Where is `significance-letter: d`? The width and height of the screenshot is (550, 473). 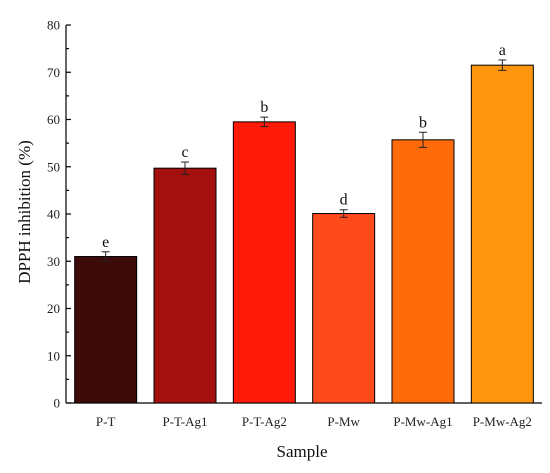
significance-letter: d is located at coordinates (344, 200).